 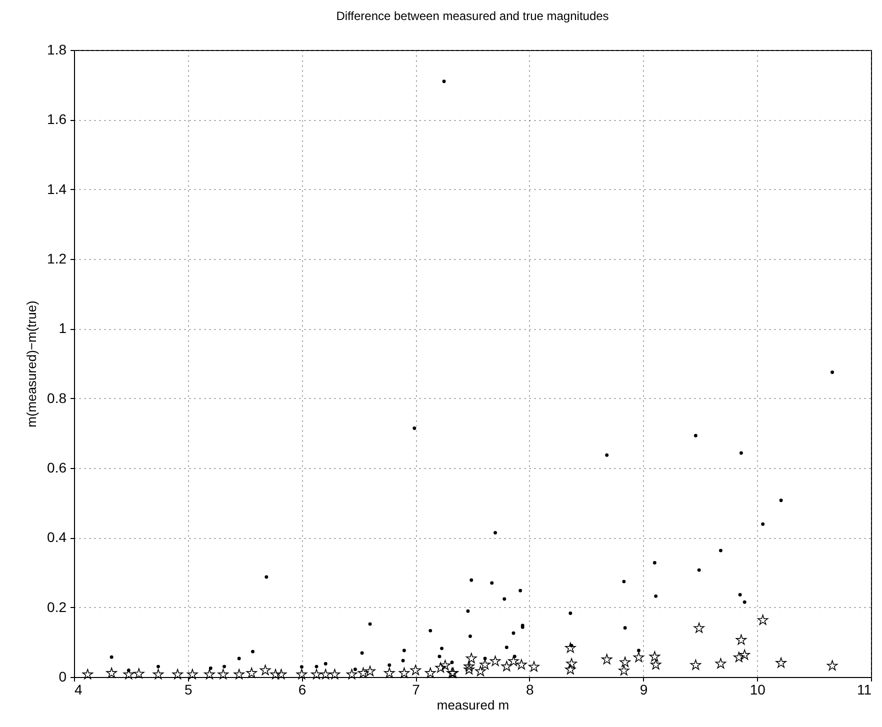 What do you see at coordinates (416, 690) in the screenshot?
I see `x-tick-label: 7` at bounding box center [416, 690].